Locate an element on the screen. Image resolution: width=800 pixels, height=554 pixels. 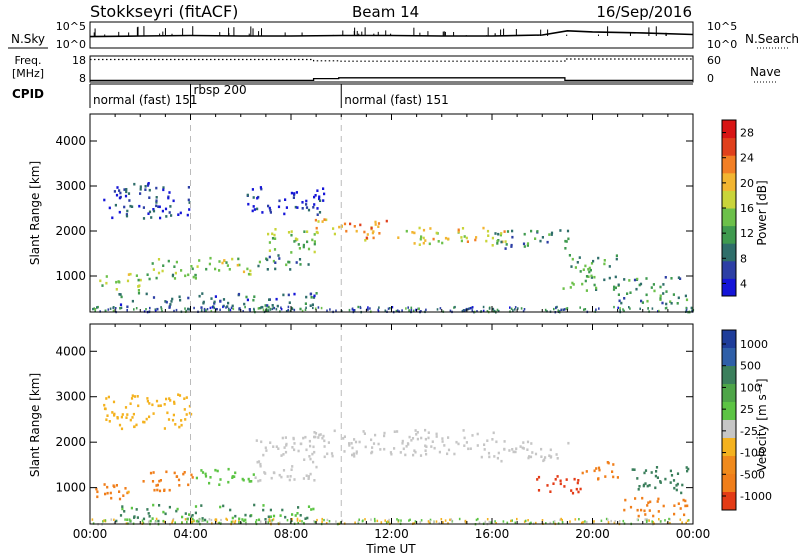
velocity-ytick-labels: 1000 2000 3000 4000 is located at coordinates (70, 419).